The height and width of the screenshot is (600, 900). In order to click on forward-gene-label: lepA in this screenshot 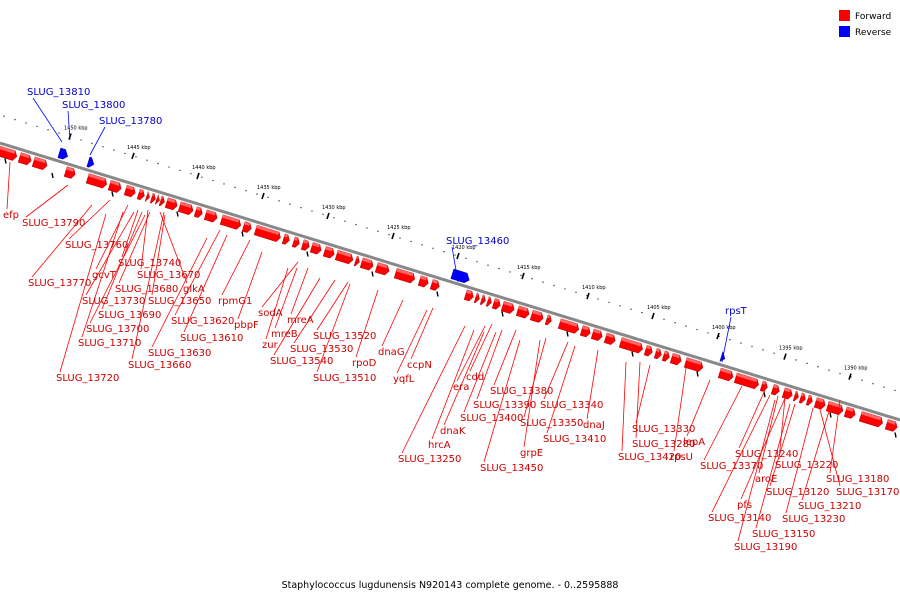, I will do `click(694, 442)`.